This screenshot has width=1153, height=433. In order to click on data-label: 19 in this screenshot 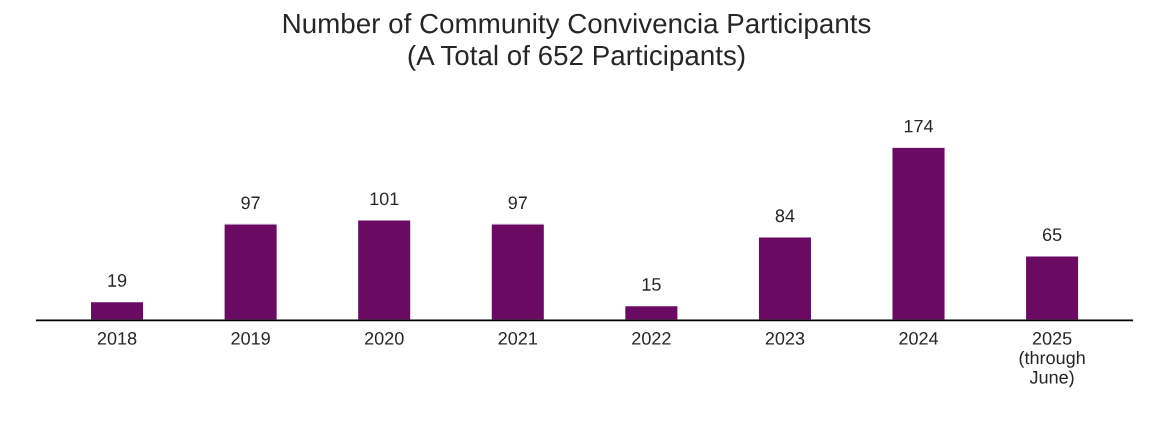, I will do `click(117, 280)`.